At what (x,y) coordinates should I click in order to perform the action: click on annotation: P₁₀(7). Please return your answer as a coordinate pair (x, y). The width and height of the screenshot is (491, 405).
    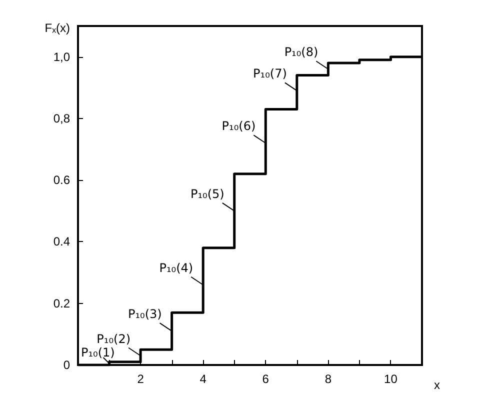
    Looking at the image, I should click on (270, 73).